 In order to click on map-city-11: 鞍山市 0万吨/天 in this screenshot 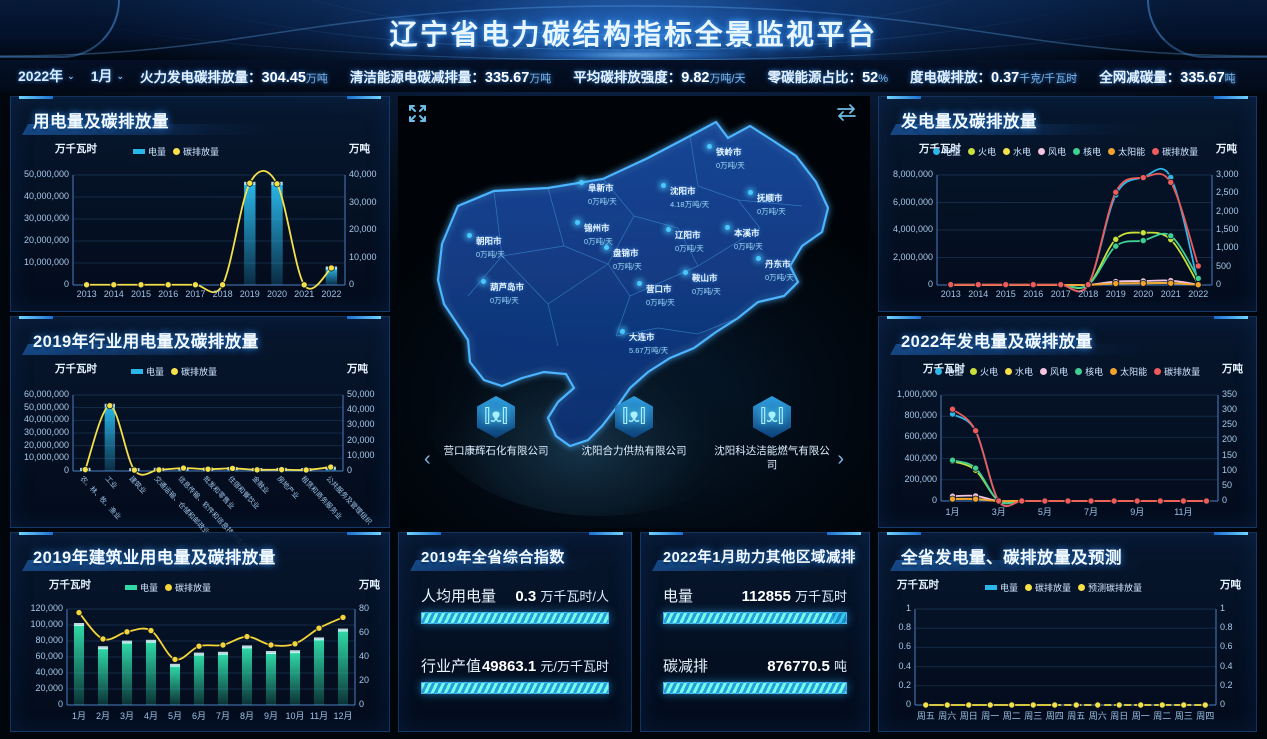, I will do `click(702, 282)`.